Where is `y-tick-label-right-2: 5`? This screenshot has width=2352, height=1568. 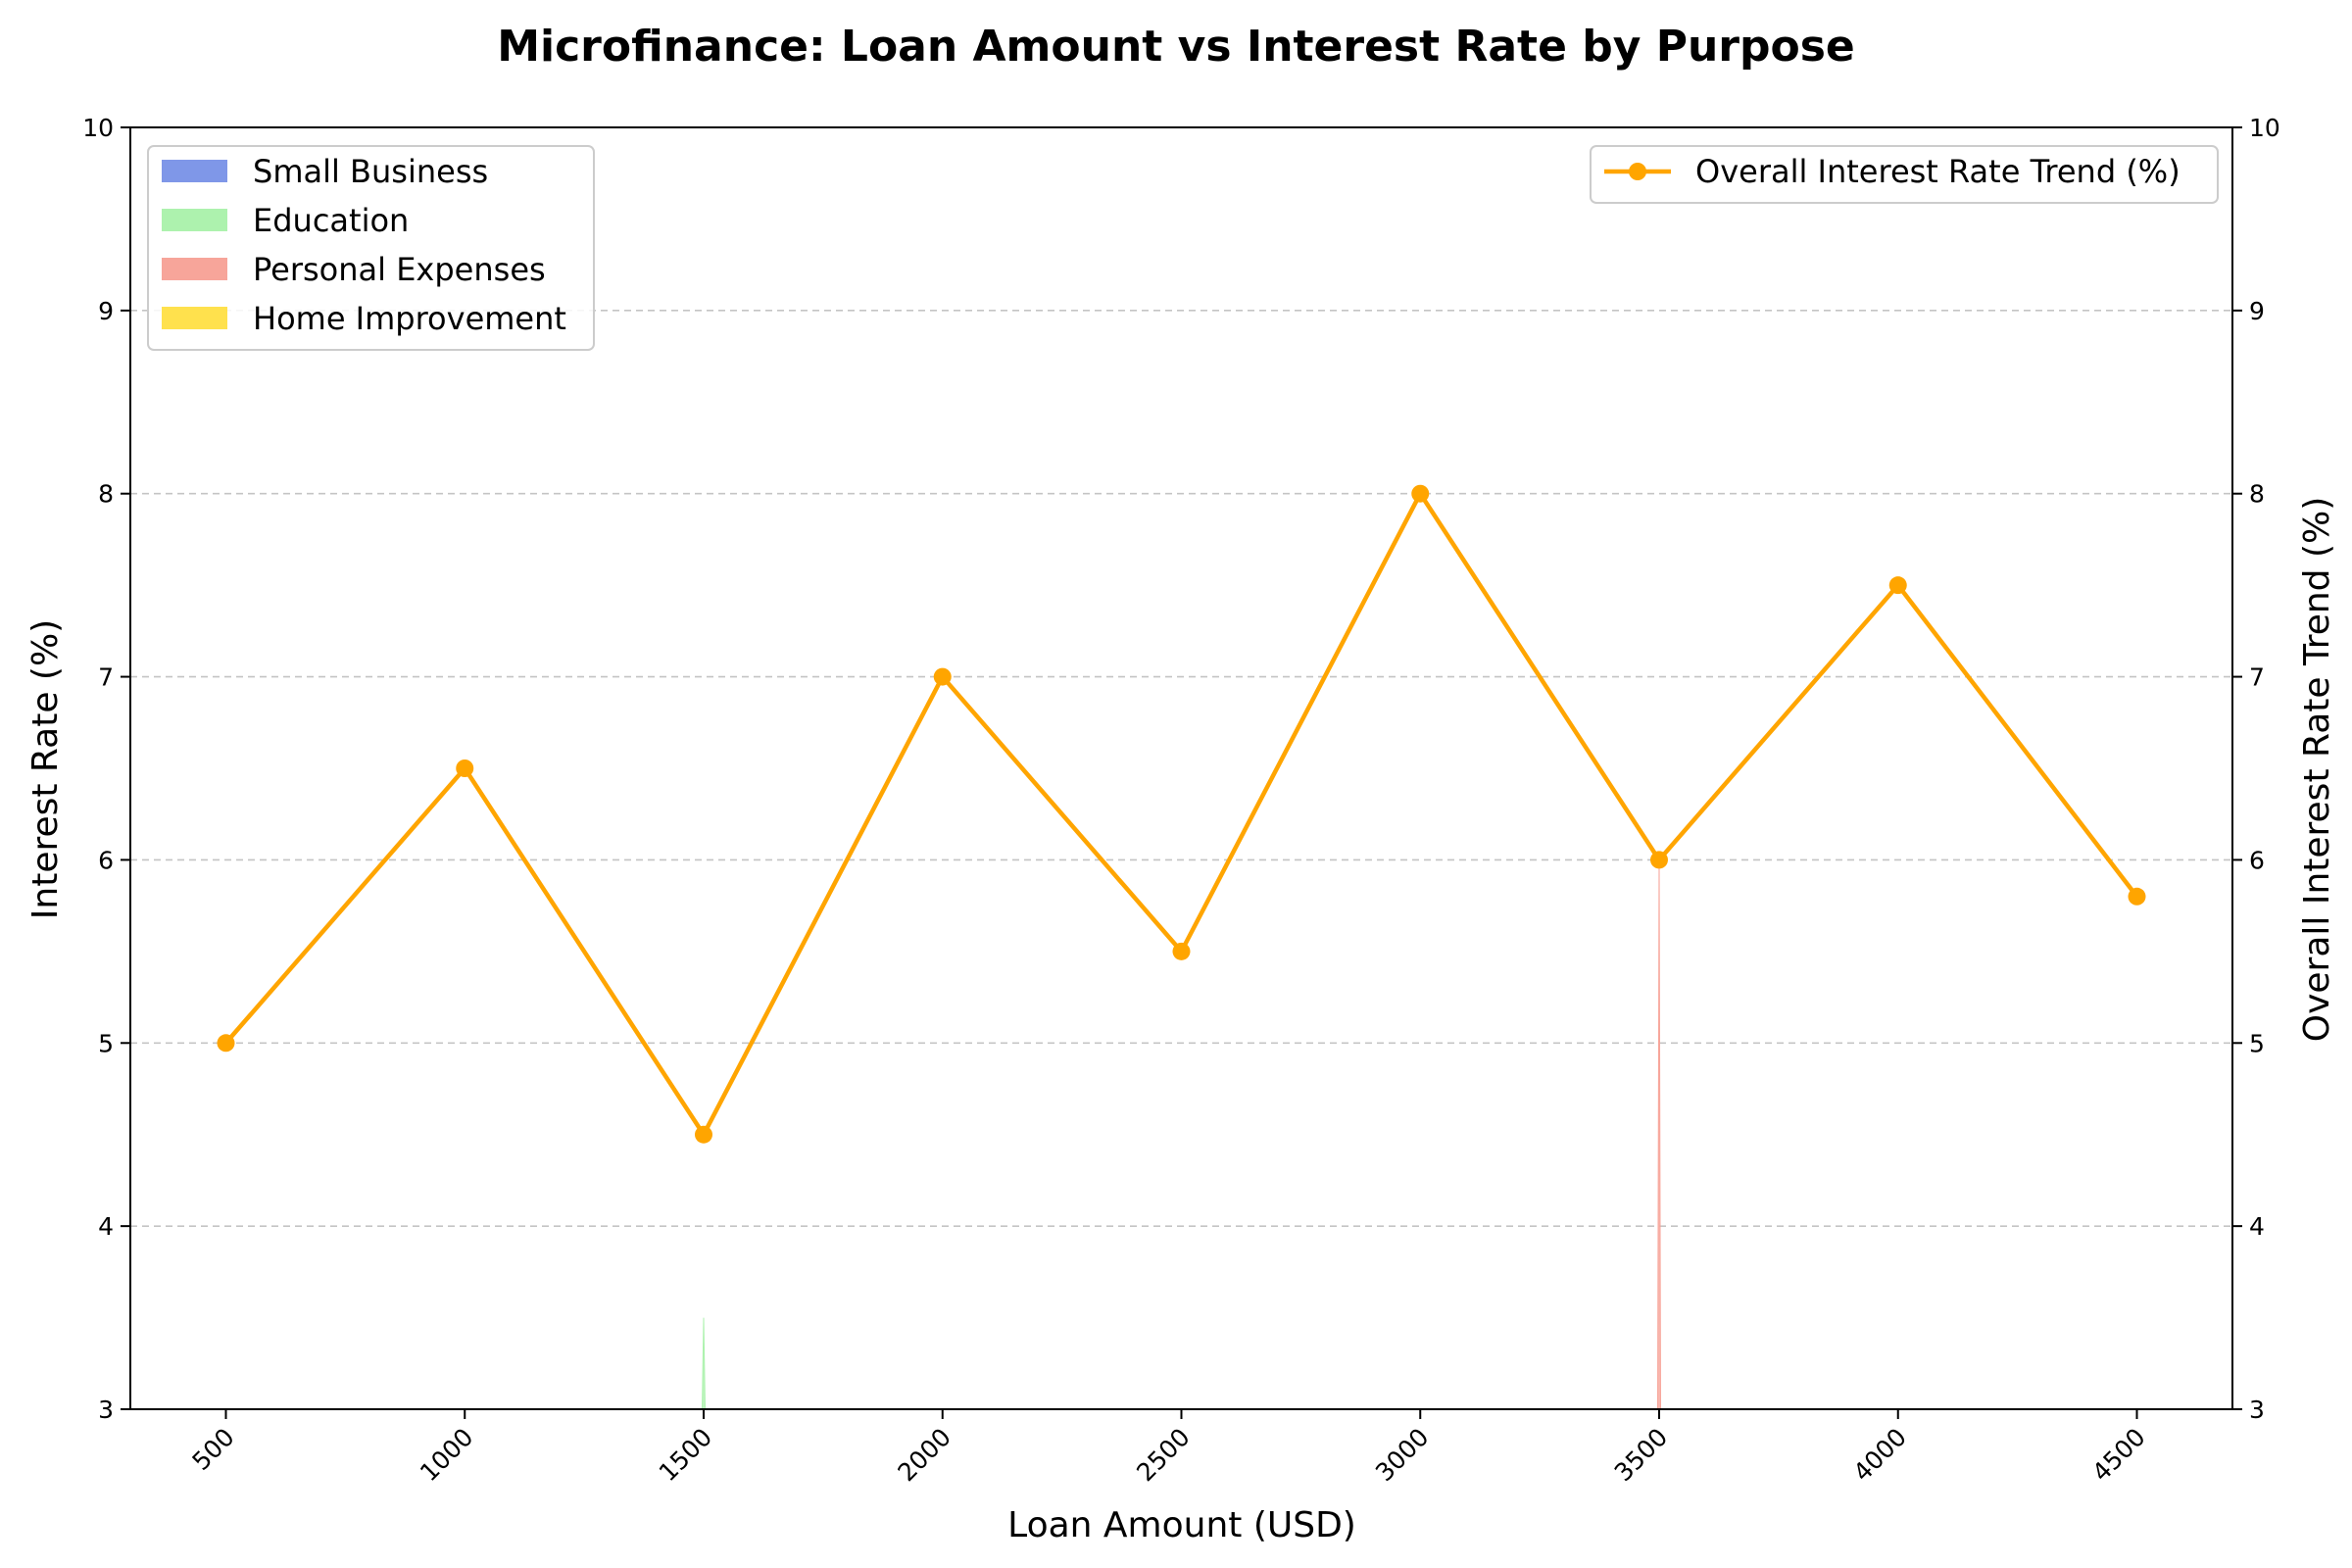 y-tick-label-right-2: 5 is located at coordinates (2257, 1043).